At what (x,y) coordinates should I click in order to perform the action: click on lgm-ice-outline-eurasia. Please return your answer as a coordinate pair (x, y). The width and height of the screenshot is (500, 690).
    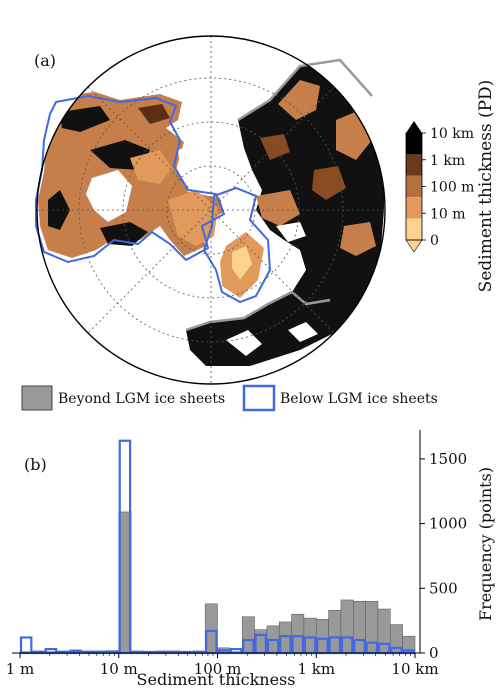
    Looking at the image, I should click on (237, 245).